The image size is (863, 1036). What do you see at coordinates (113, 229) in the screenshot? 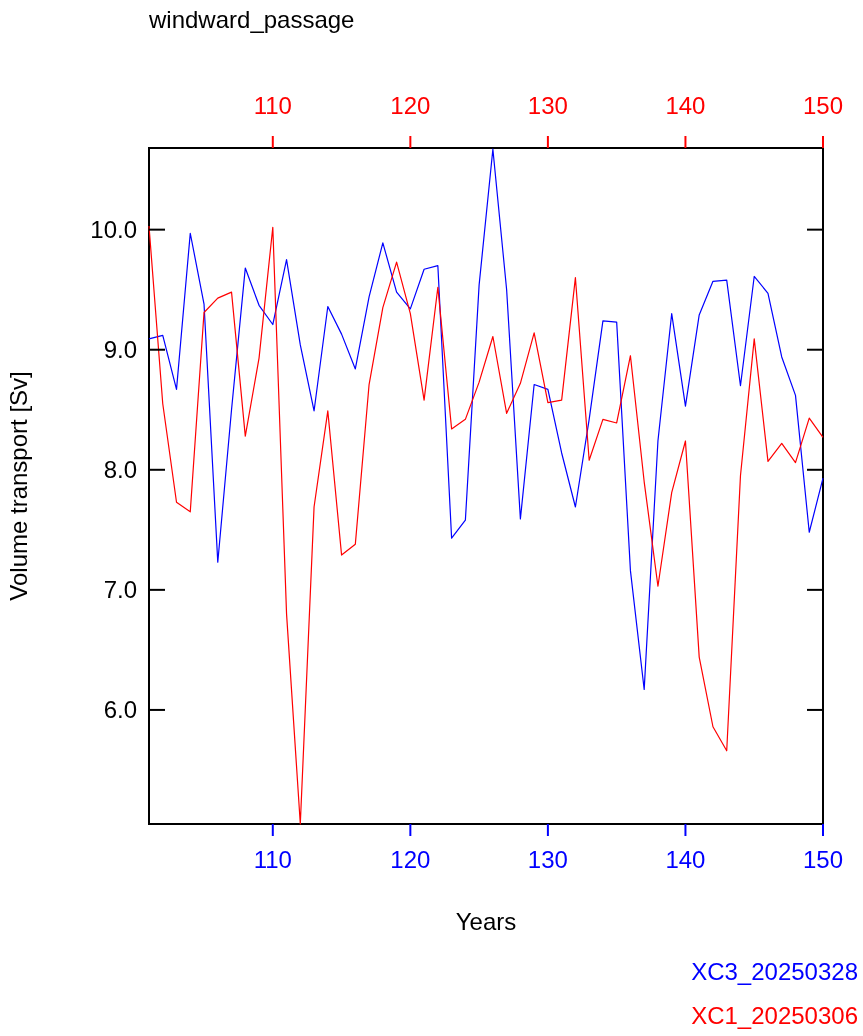
I see `y-tick-label: 10.0` at bounding box center [113, 229].